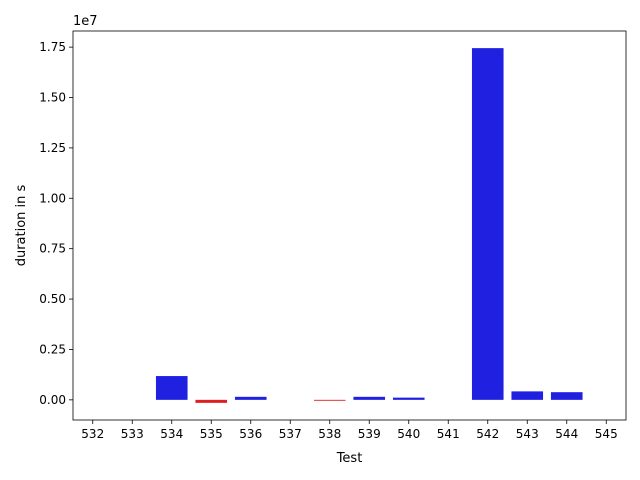 Image resolution: width=640 pixels, height=480 pixels. I want to click on y-tick-label: 1.00, so click(52, 198).